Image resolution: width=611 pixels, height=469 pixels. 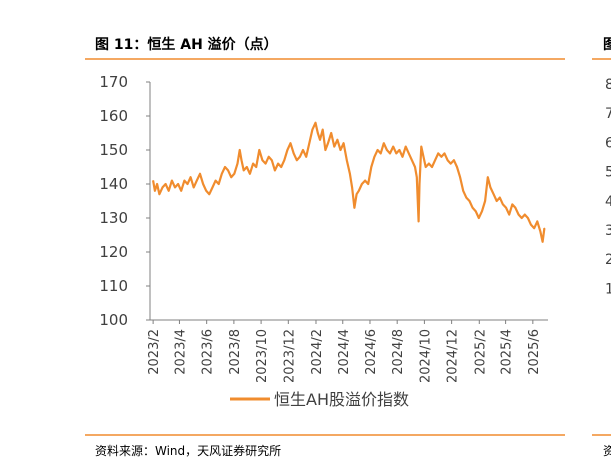 What do you see at coordinates (398, 352) in the screenshot?
I see `x-tick-label: 2024/8` at bounding box center [398, 352].